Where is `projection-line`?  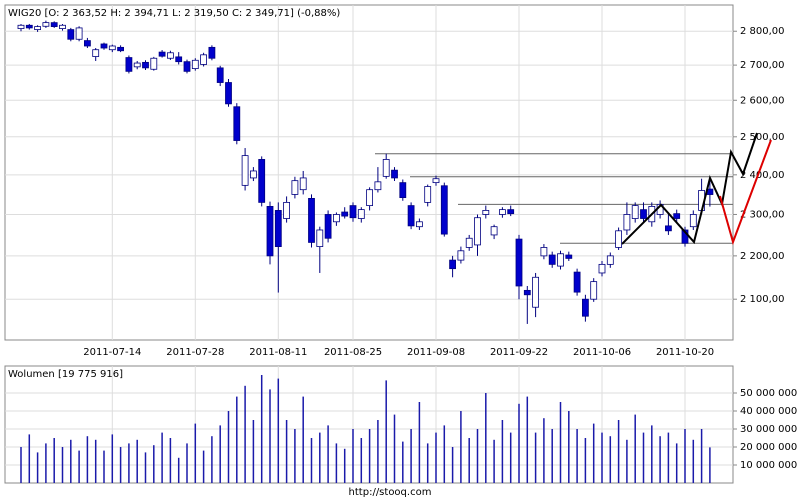
projection-line is located at coordinates (745, 192).